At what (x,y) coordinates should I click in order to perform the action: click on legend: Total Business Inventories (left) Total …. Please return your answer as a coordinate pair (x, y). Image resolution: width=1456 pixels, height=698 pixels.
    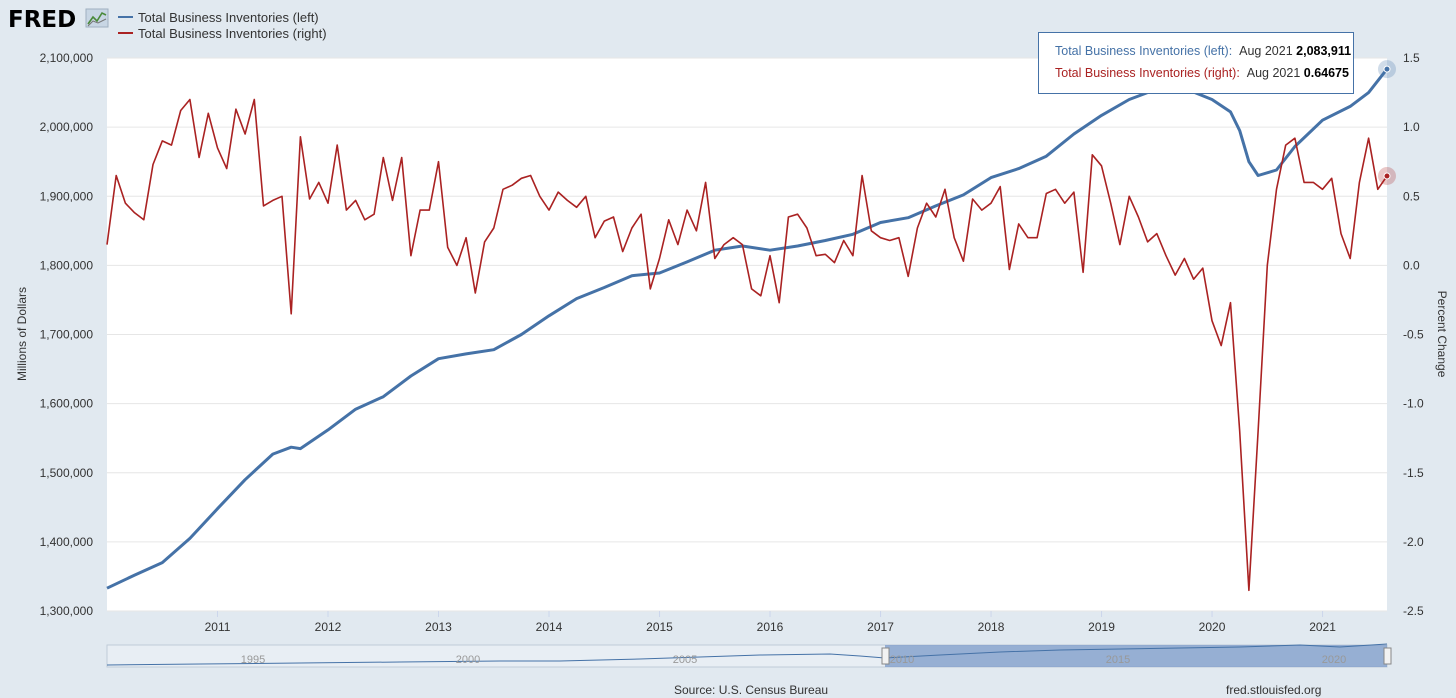
    Looking at the image, I should click on (222, 25).